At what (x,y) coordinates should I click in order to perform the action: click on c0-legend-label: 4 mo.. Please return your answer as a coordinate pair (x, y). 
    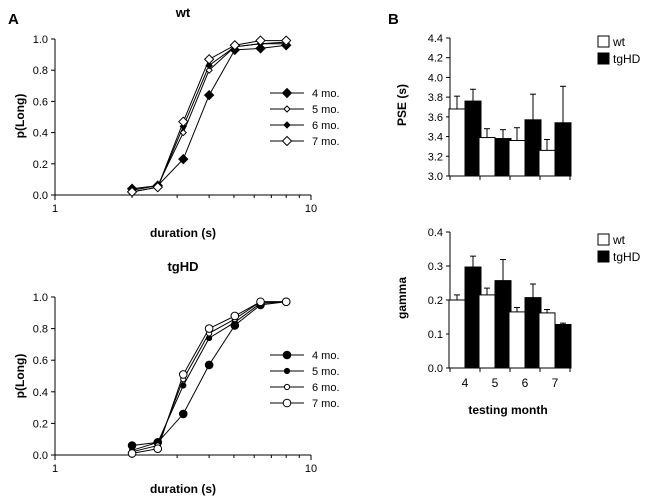
    Looking at the image, I should click on (326, 94).